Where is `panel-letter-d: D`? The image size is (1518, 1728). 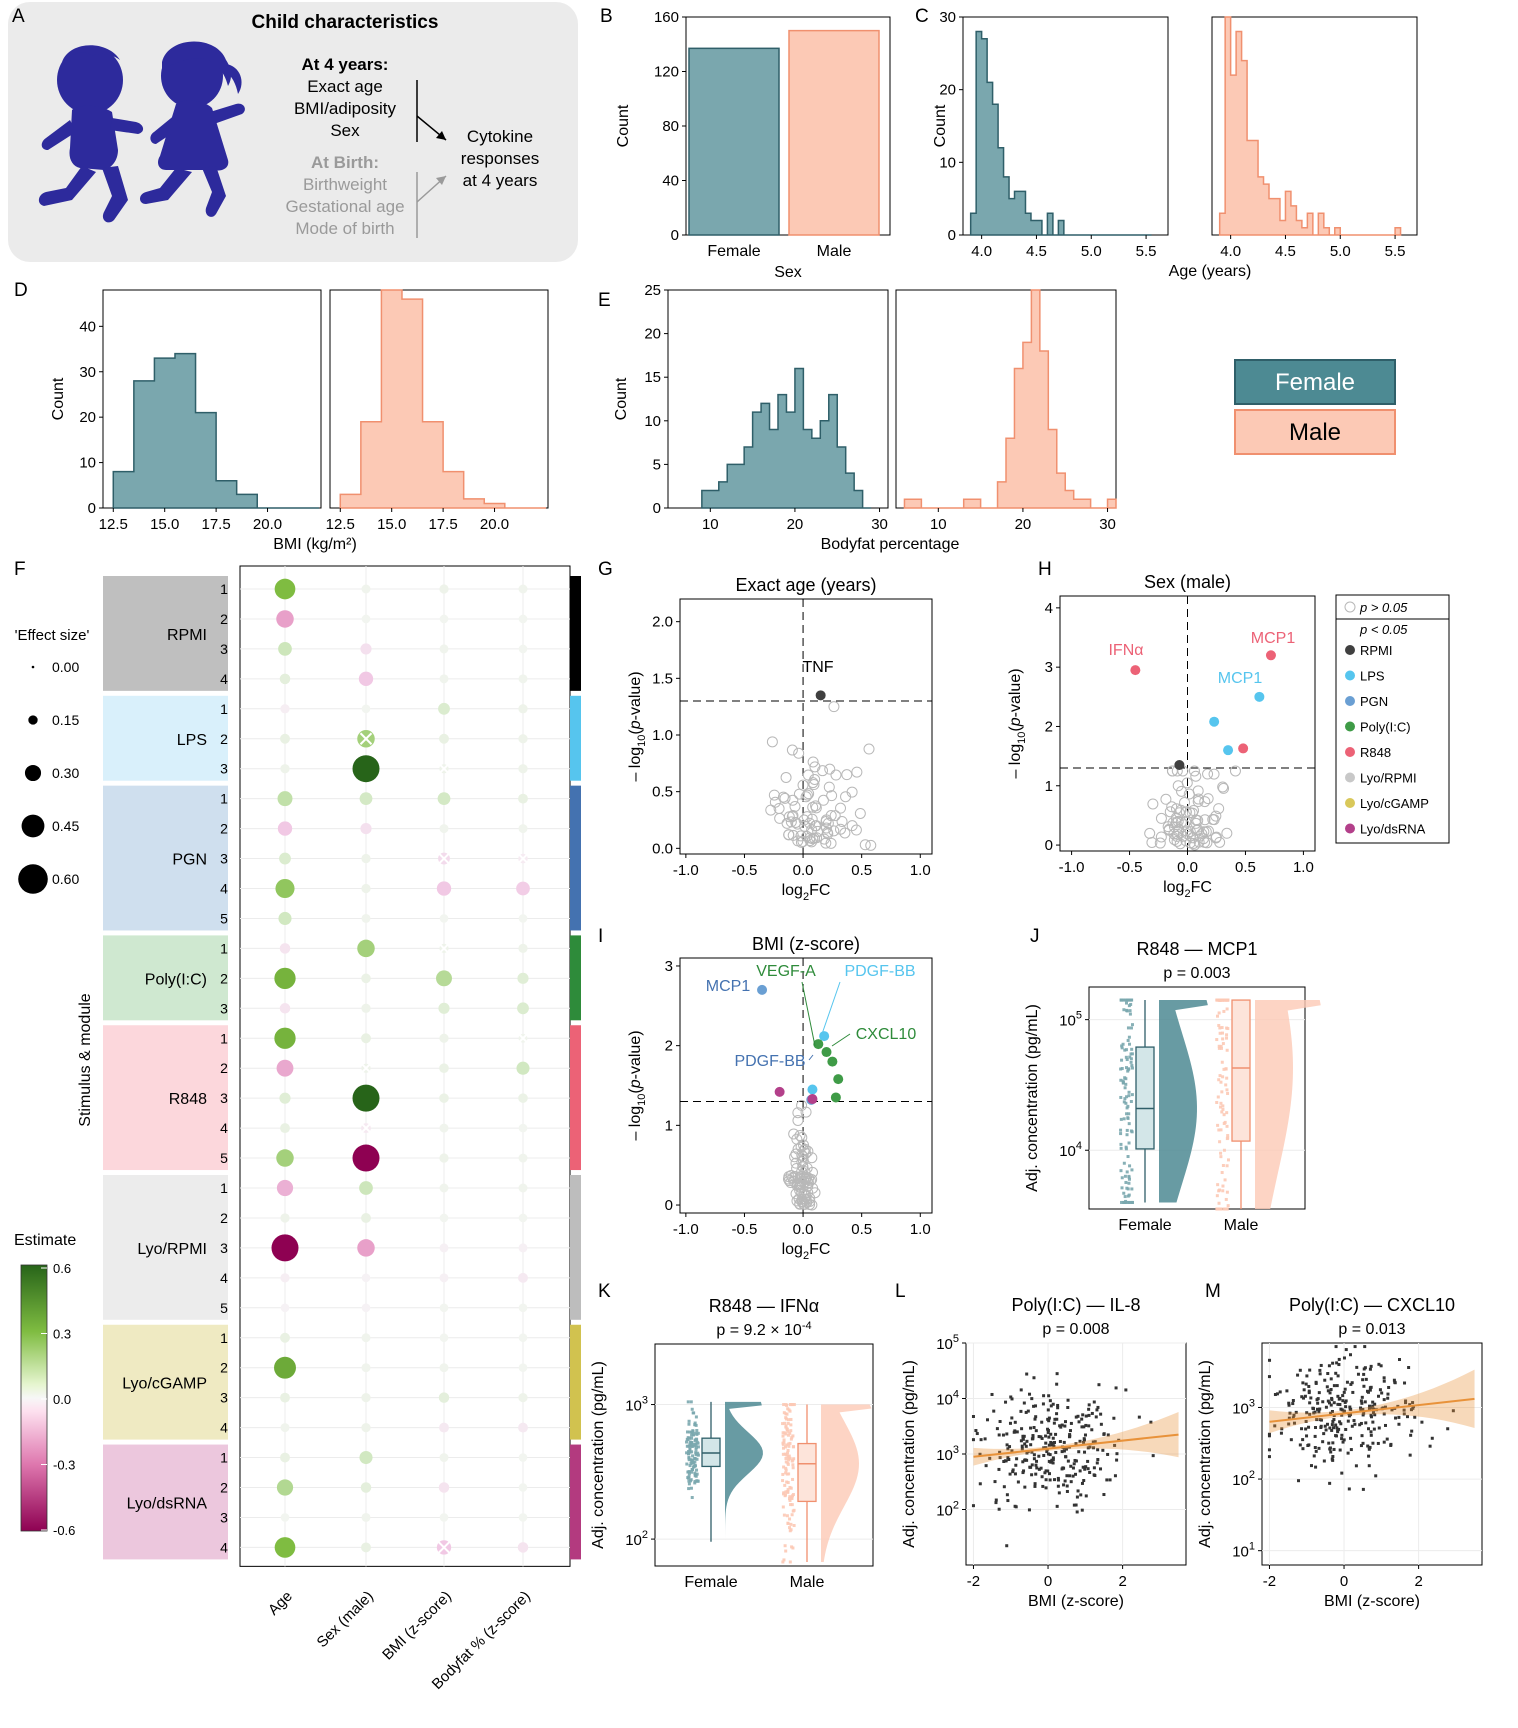 panel-letter-d: D is located at coordinates (21, 290).